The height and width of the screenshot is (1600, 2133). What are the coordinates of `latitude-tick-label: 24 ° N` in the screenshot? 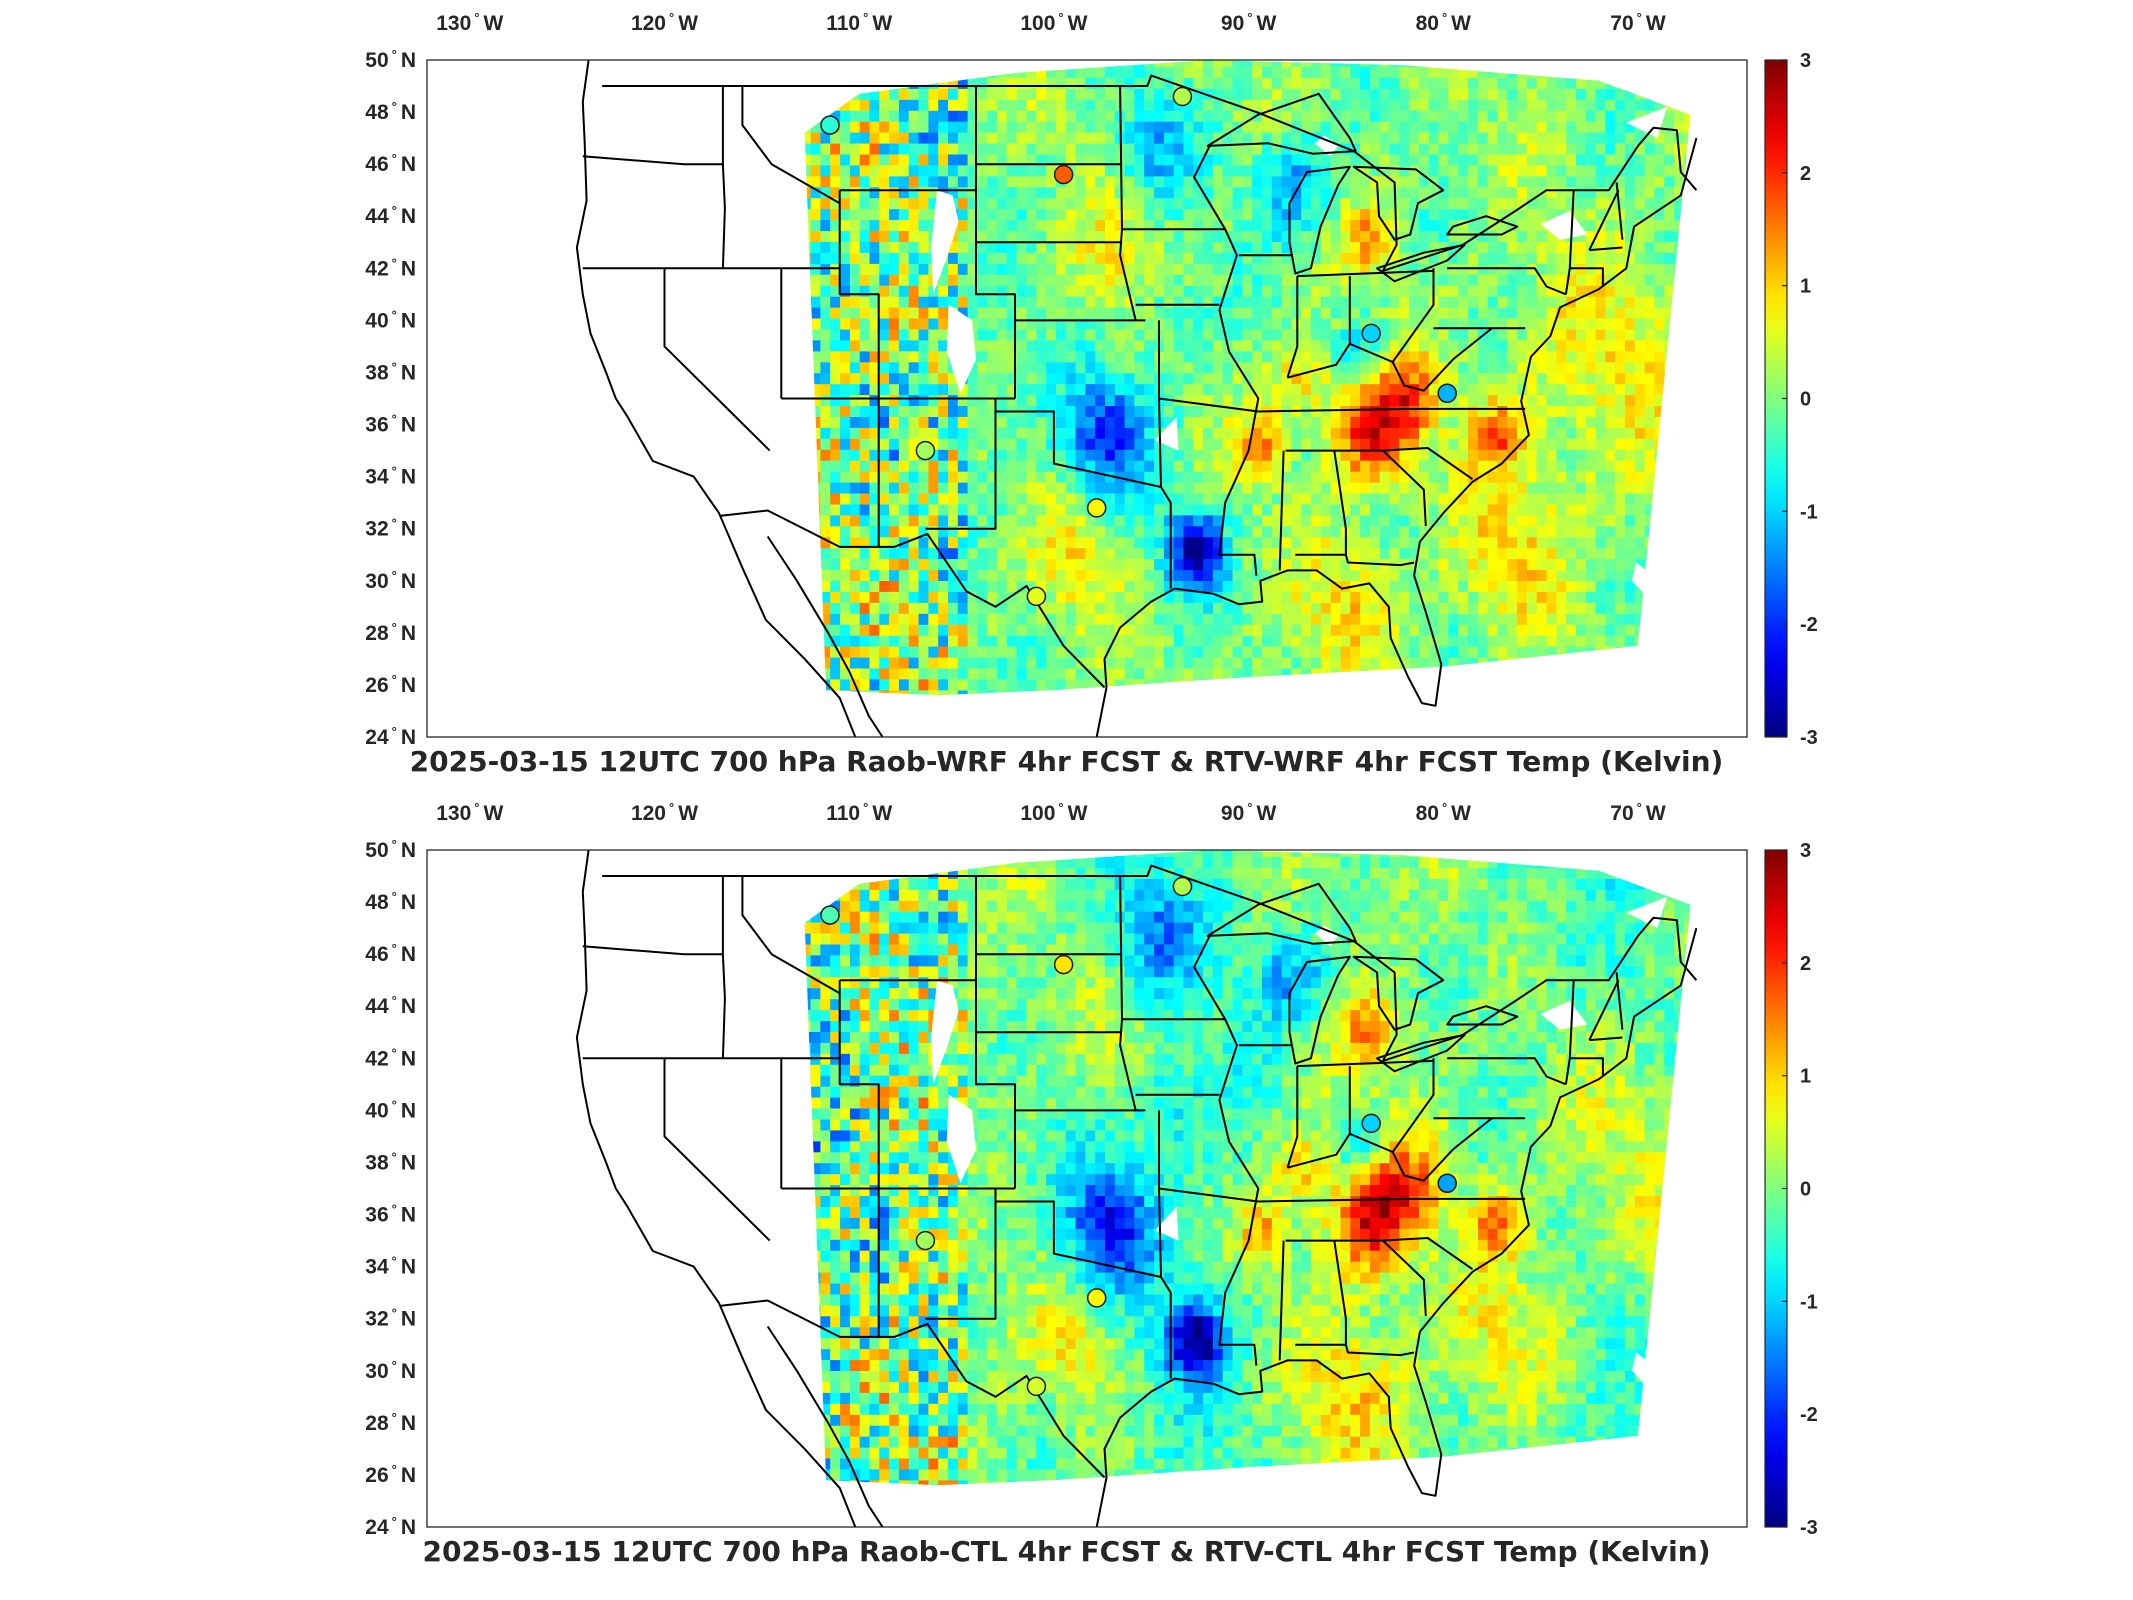 It's located at (390, 736).